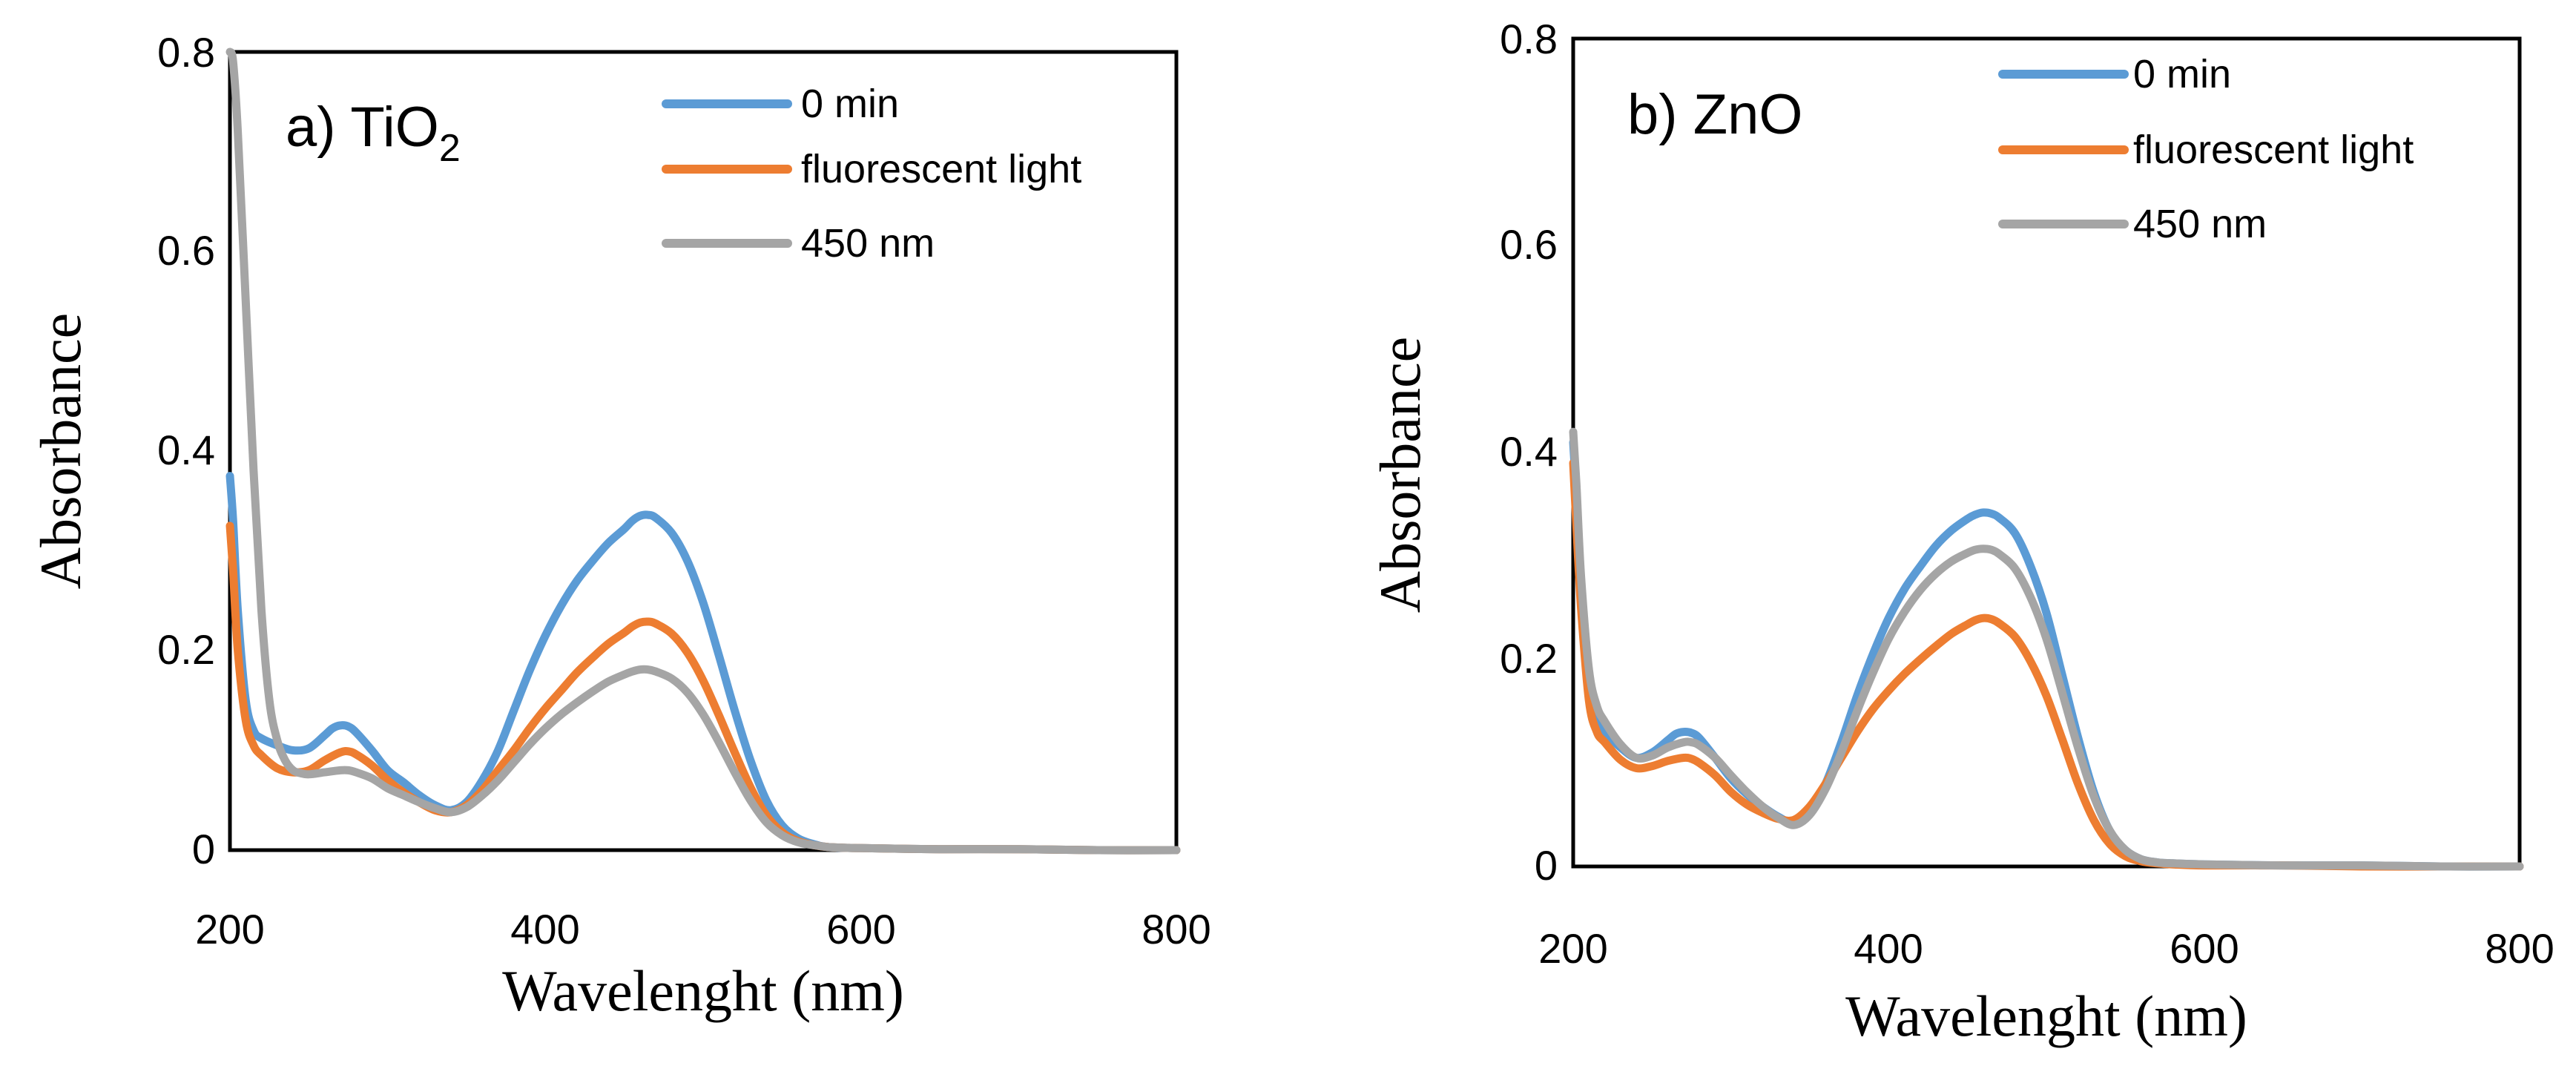 This screenshot has height=1066, width=2576. Describe the element at coordinates (850, 104) in the screenshot. I see `panel-a-legend-label-0-min: 0 min` at that location.